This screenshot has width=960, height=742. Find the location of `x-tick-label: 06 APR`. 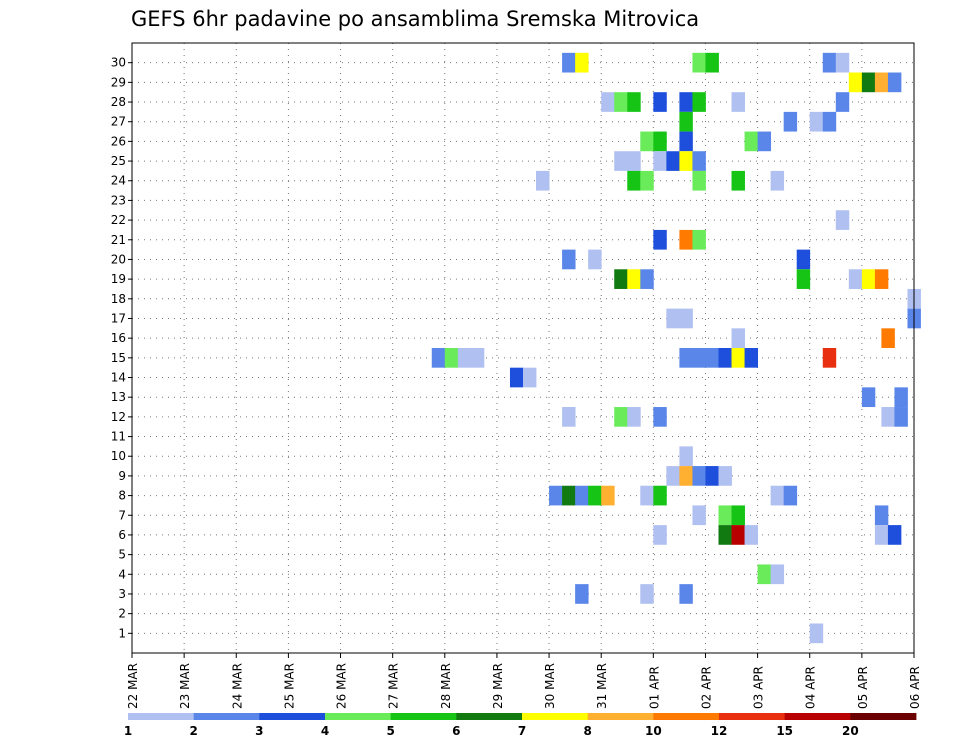

x-tick-label: 06 APR is located at coordinates (915, 687).